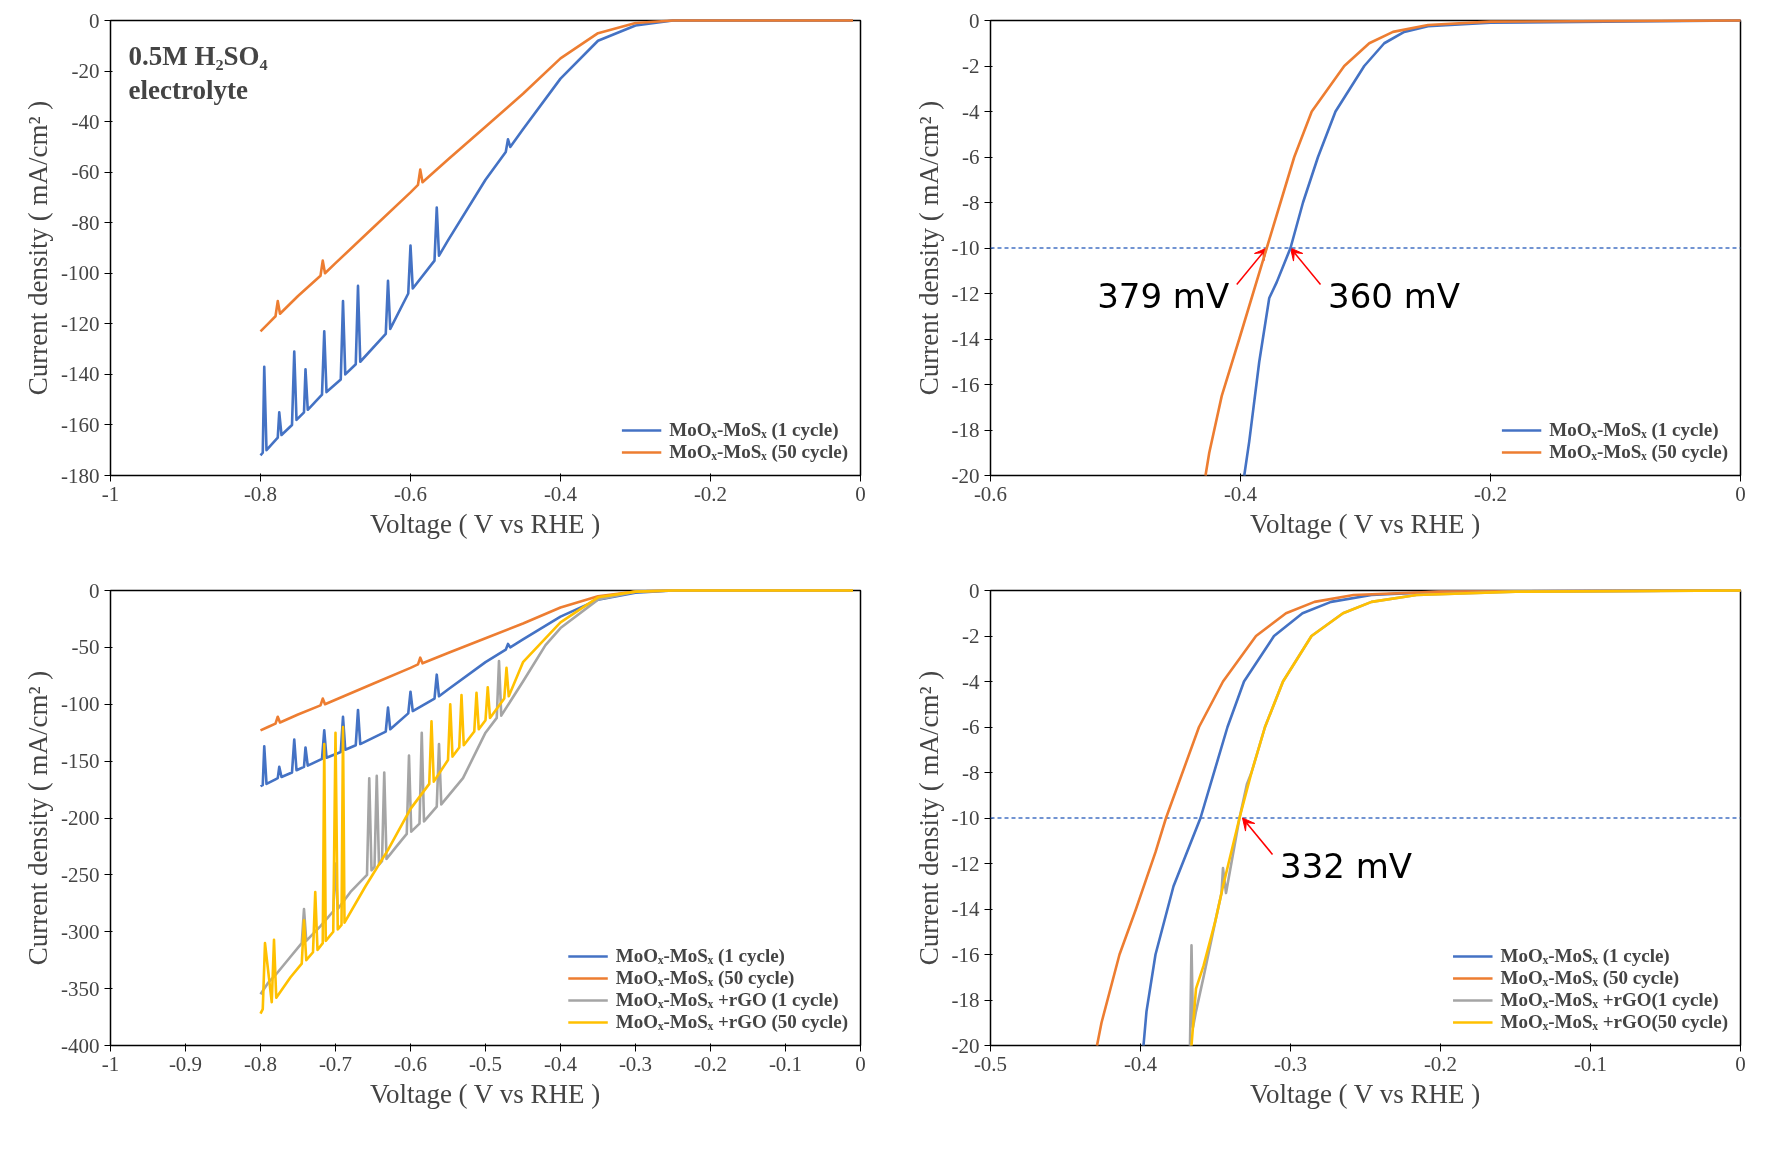 This screenshot has width=1775, height=1151. What do you see at coordinates (80, 874) in the screenshot?
I see `y-tick-label: -250` at bounding box center [80, 874].